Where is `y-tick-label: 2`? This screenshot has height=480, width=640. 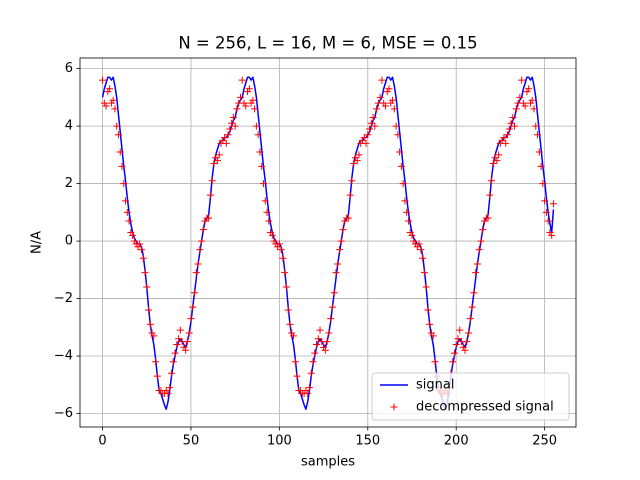 y-tick-label: 2 is located at coordinates (69, 183).